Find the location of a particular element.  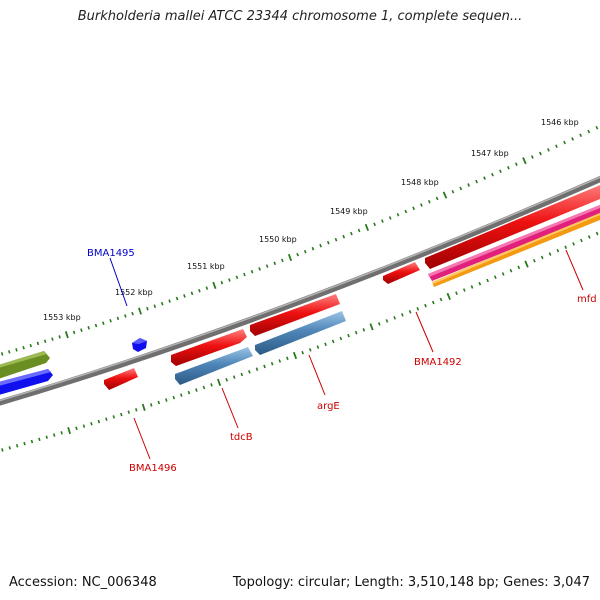

gene-olive-left is located at coordinates (25, 365).